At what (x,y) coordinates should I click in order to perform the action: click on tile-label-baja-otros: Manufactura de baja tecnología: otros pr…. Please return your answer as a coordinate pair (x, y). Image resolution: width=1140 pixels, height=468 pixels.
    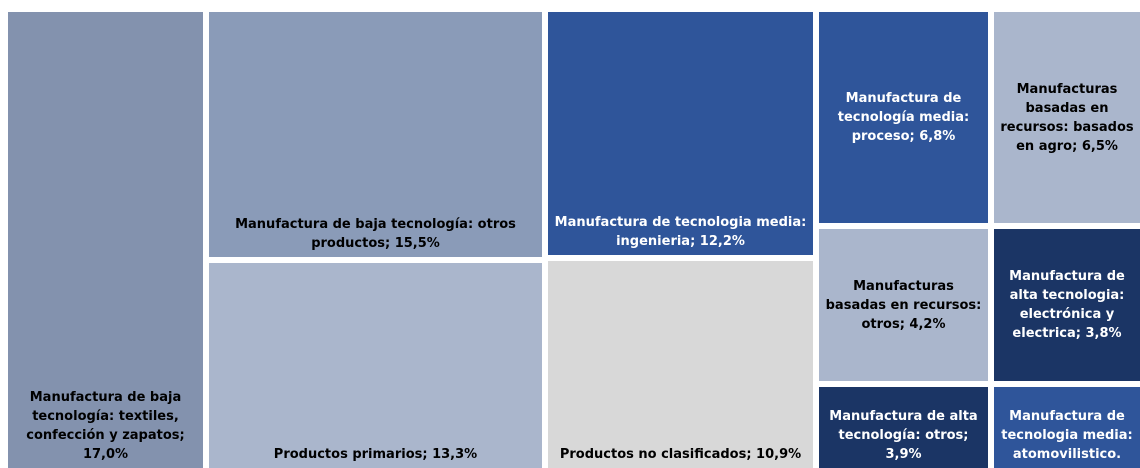
    Looking at the image, I should click on (375, 234).